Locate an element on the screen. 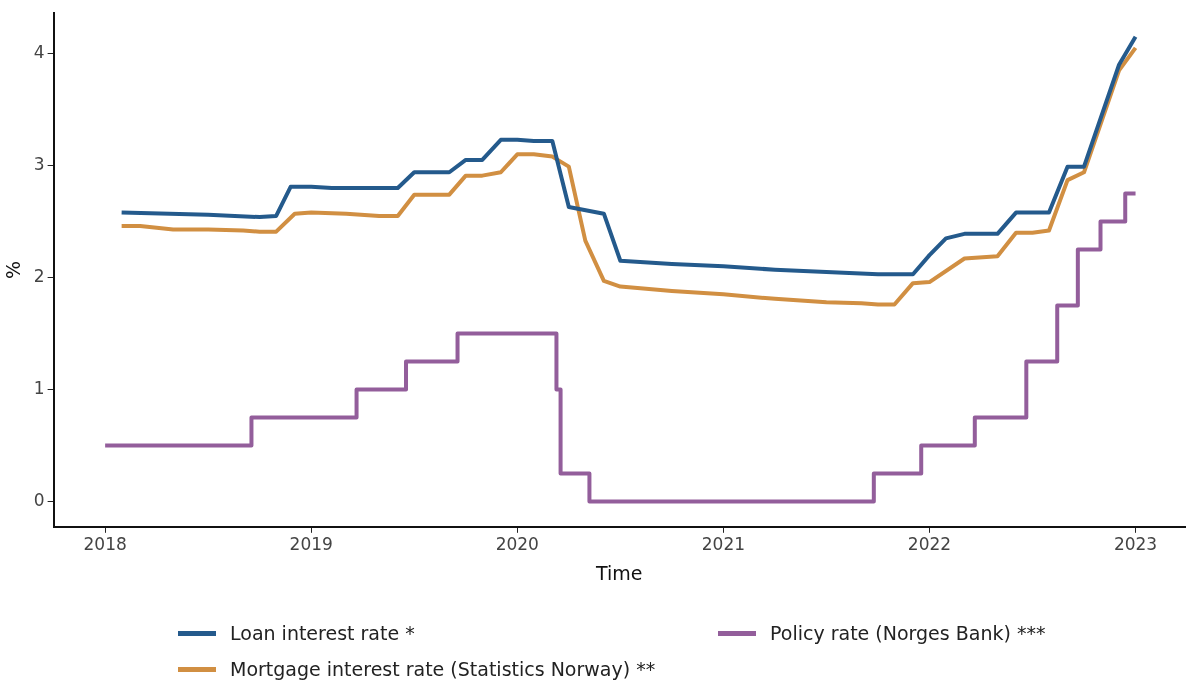 This screenshot has width=1192, height=697. legend-label: Policy rate (Norges Bank) *** is located at coordinates (908, 633).